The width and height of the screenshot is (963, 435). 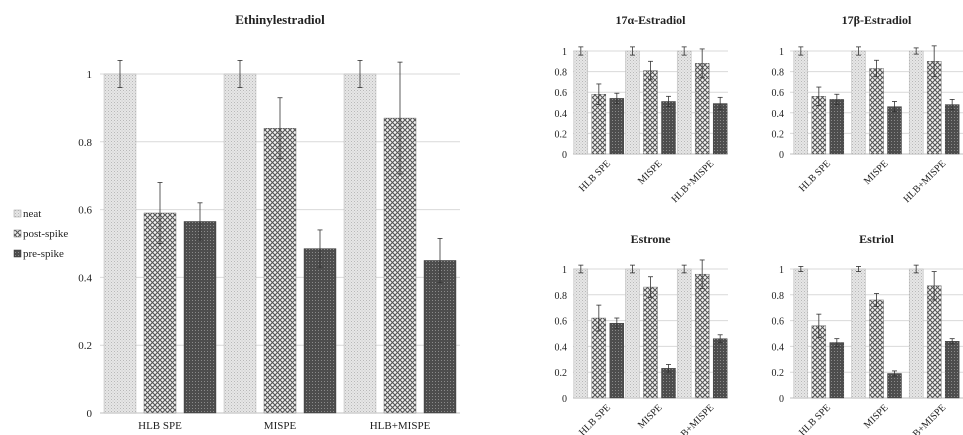 What do you see at coordinates (650, 20) in the screenshot?
I see `chart-title: 17α-Estradiol` at bounding box center [650, 20].